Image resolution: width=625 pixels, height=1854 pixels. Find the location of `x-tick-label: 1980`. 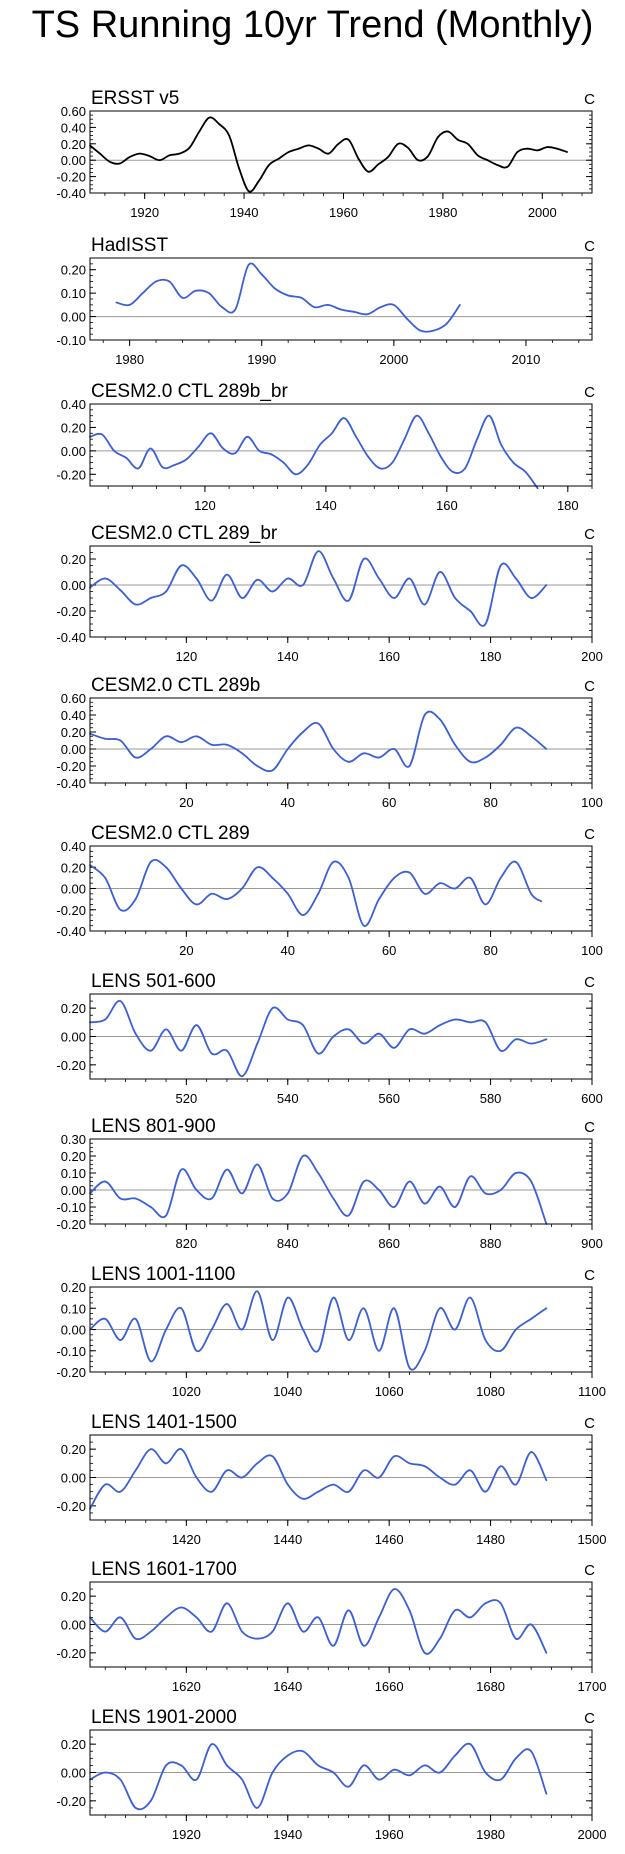

x-tick-label: 1980 is located at coordinates (490, 1834).